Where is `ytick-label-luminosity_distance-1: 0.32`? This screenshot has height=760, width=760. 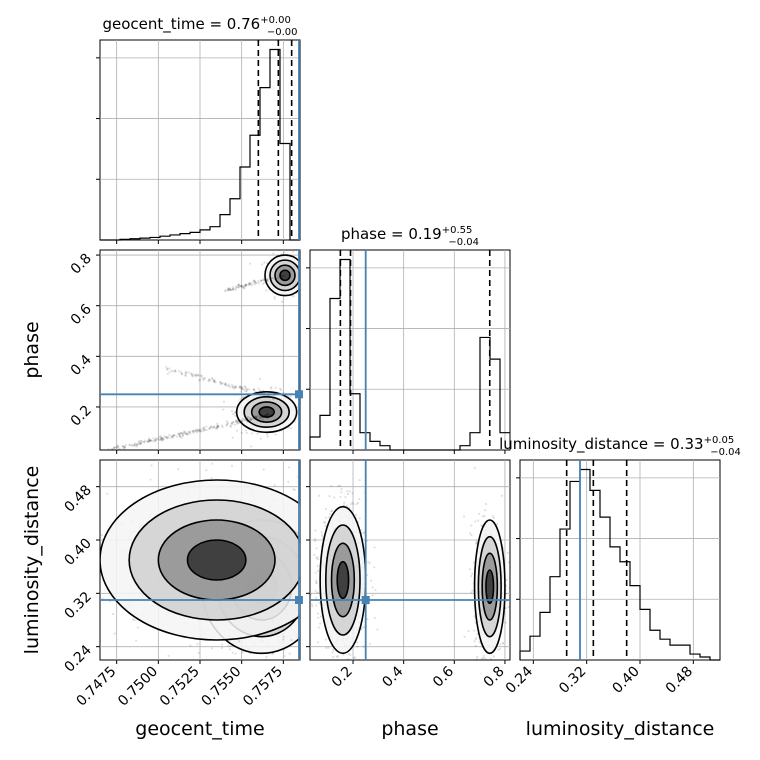 ytick-label-luminosity_distance-1: 0.32 is located at coordinates (77, 605).